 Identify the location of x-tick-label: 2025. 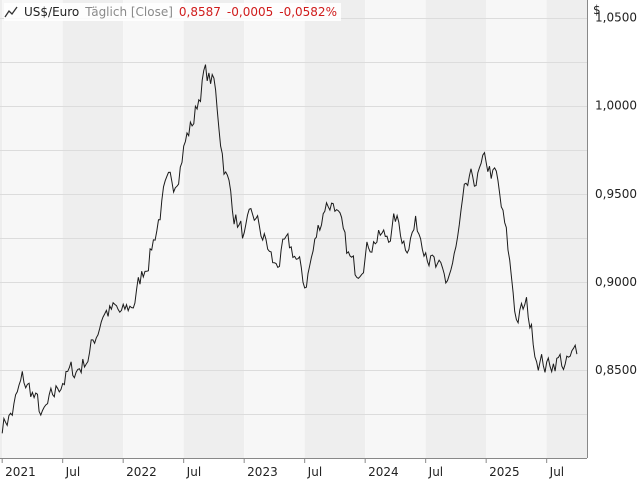
(504, 472).